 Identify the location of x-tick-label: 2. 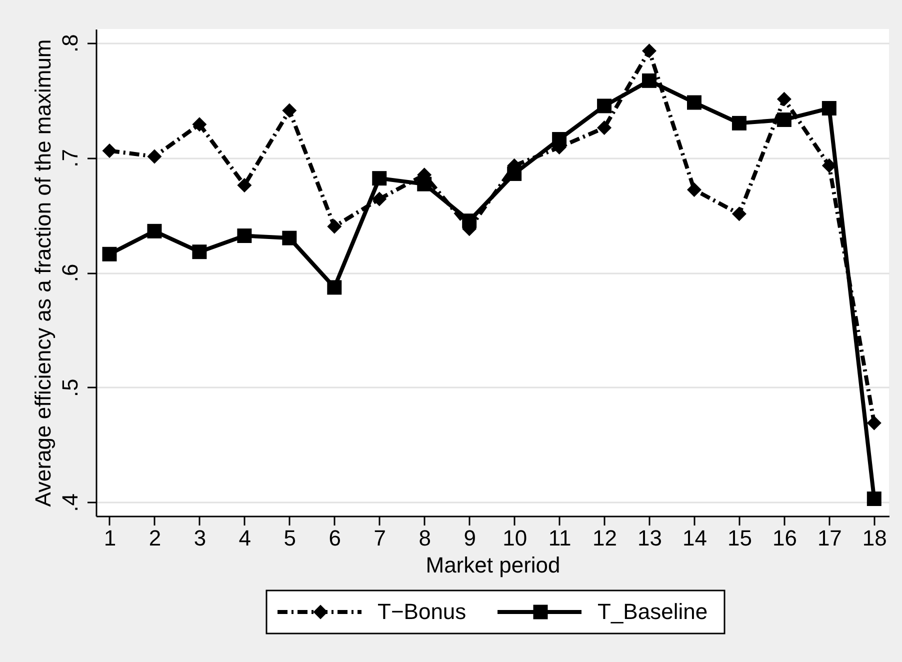
(155, 538).